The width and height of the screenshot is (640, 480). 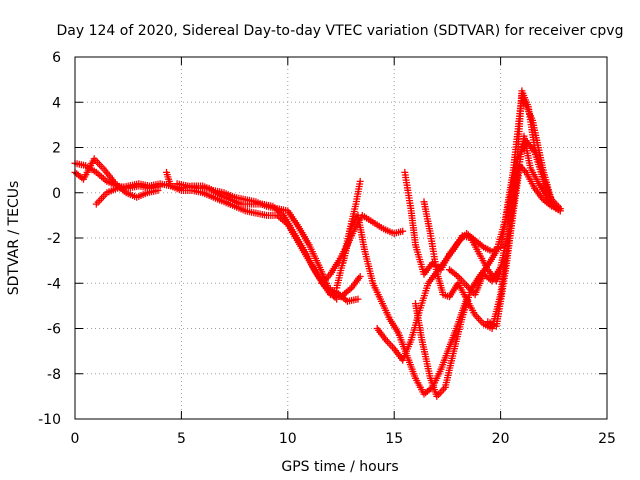 What do you see at coordinates (394, 439) in the screenshot?
I see `x-tick-label: 15` at bounding box center [394, 439].